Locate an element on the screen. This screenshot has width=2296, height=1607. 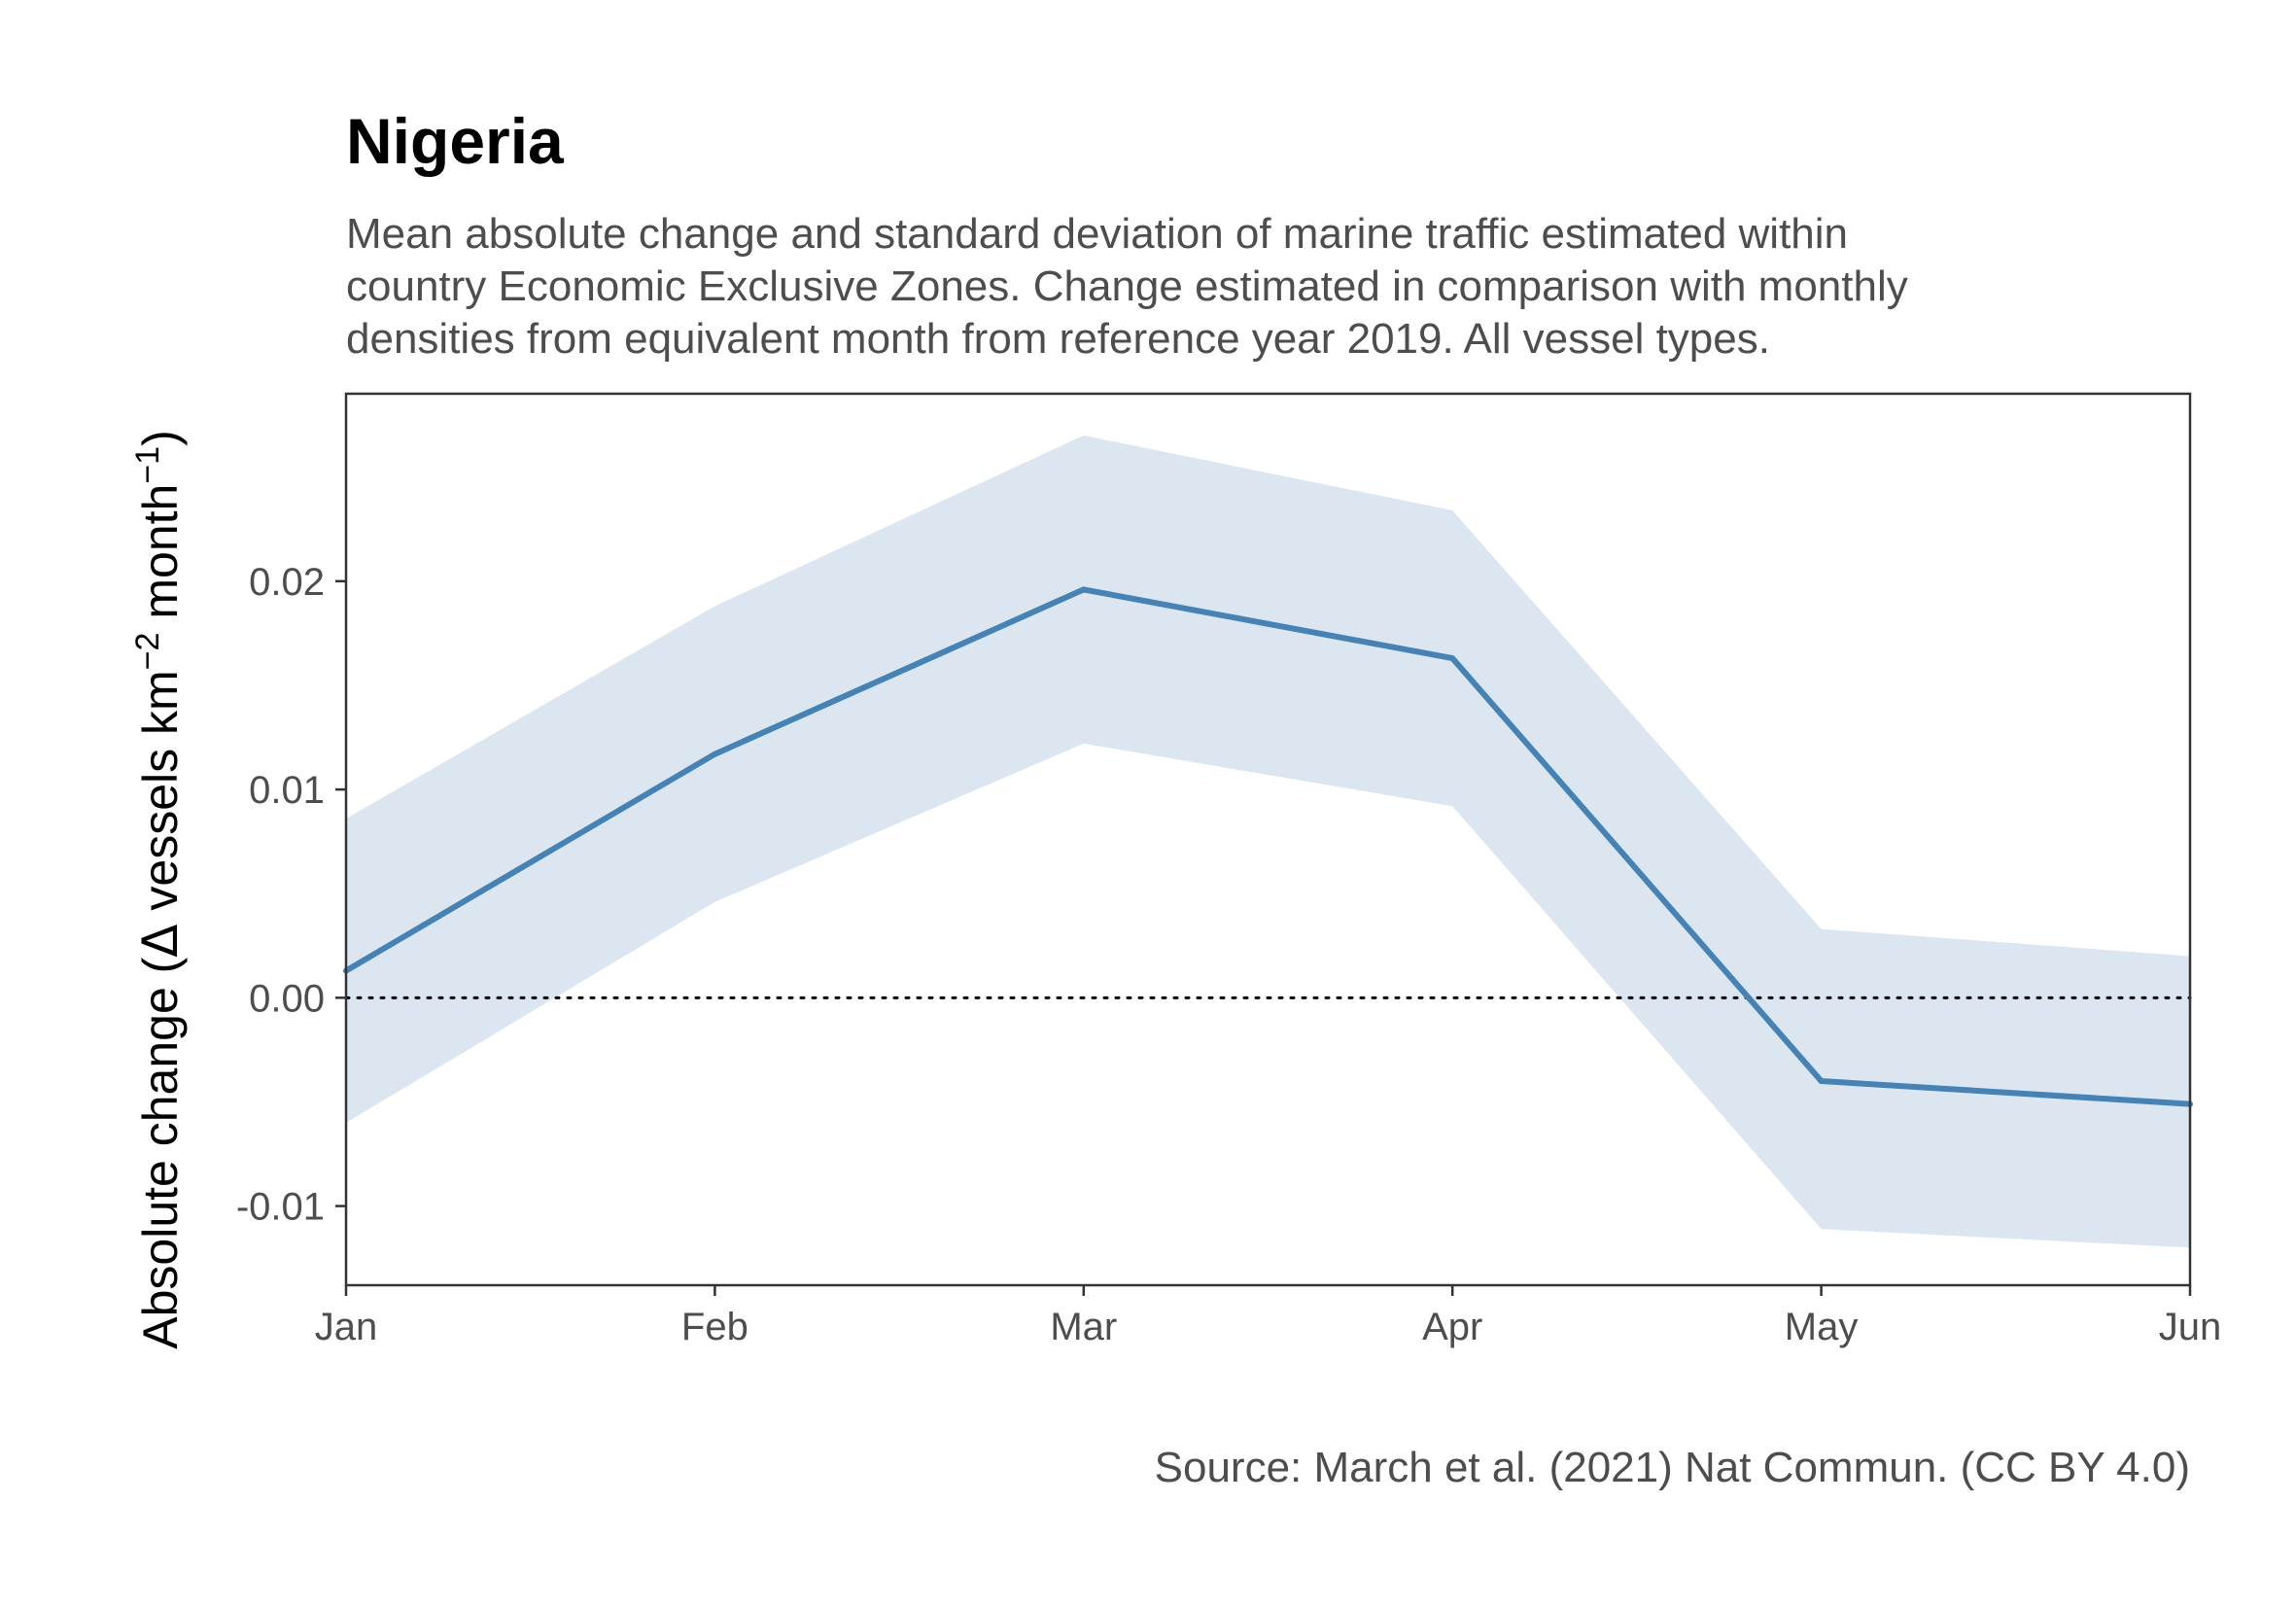
y-axis-title-exponent-2: −1 is located at coordinates (147, 465).